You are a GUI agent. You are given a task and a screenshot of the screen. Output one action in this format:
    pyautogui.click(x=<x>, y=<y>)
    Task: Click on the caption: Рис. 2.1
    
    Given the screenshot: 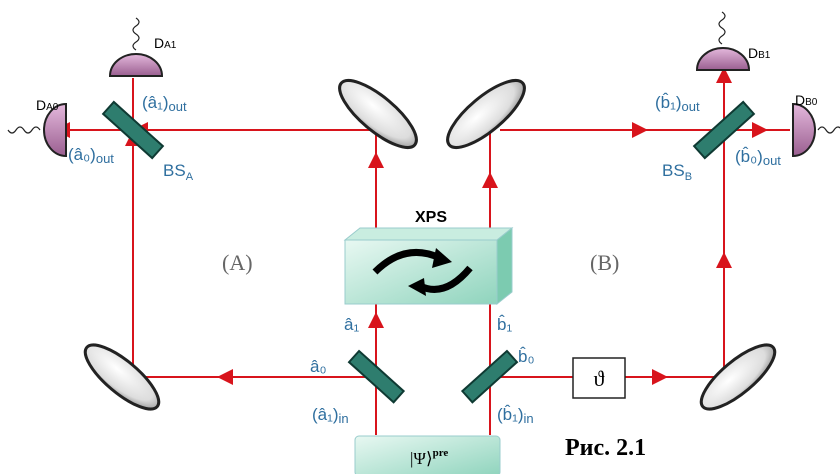 What is the action you would take?
    pyautogui.click(x=605, y=448)
    